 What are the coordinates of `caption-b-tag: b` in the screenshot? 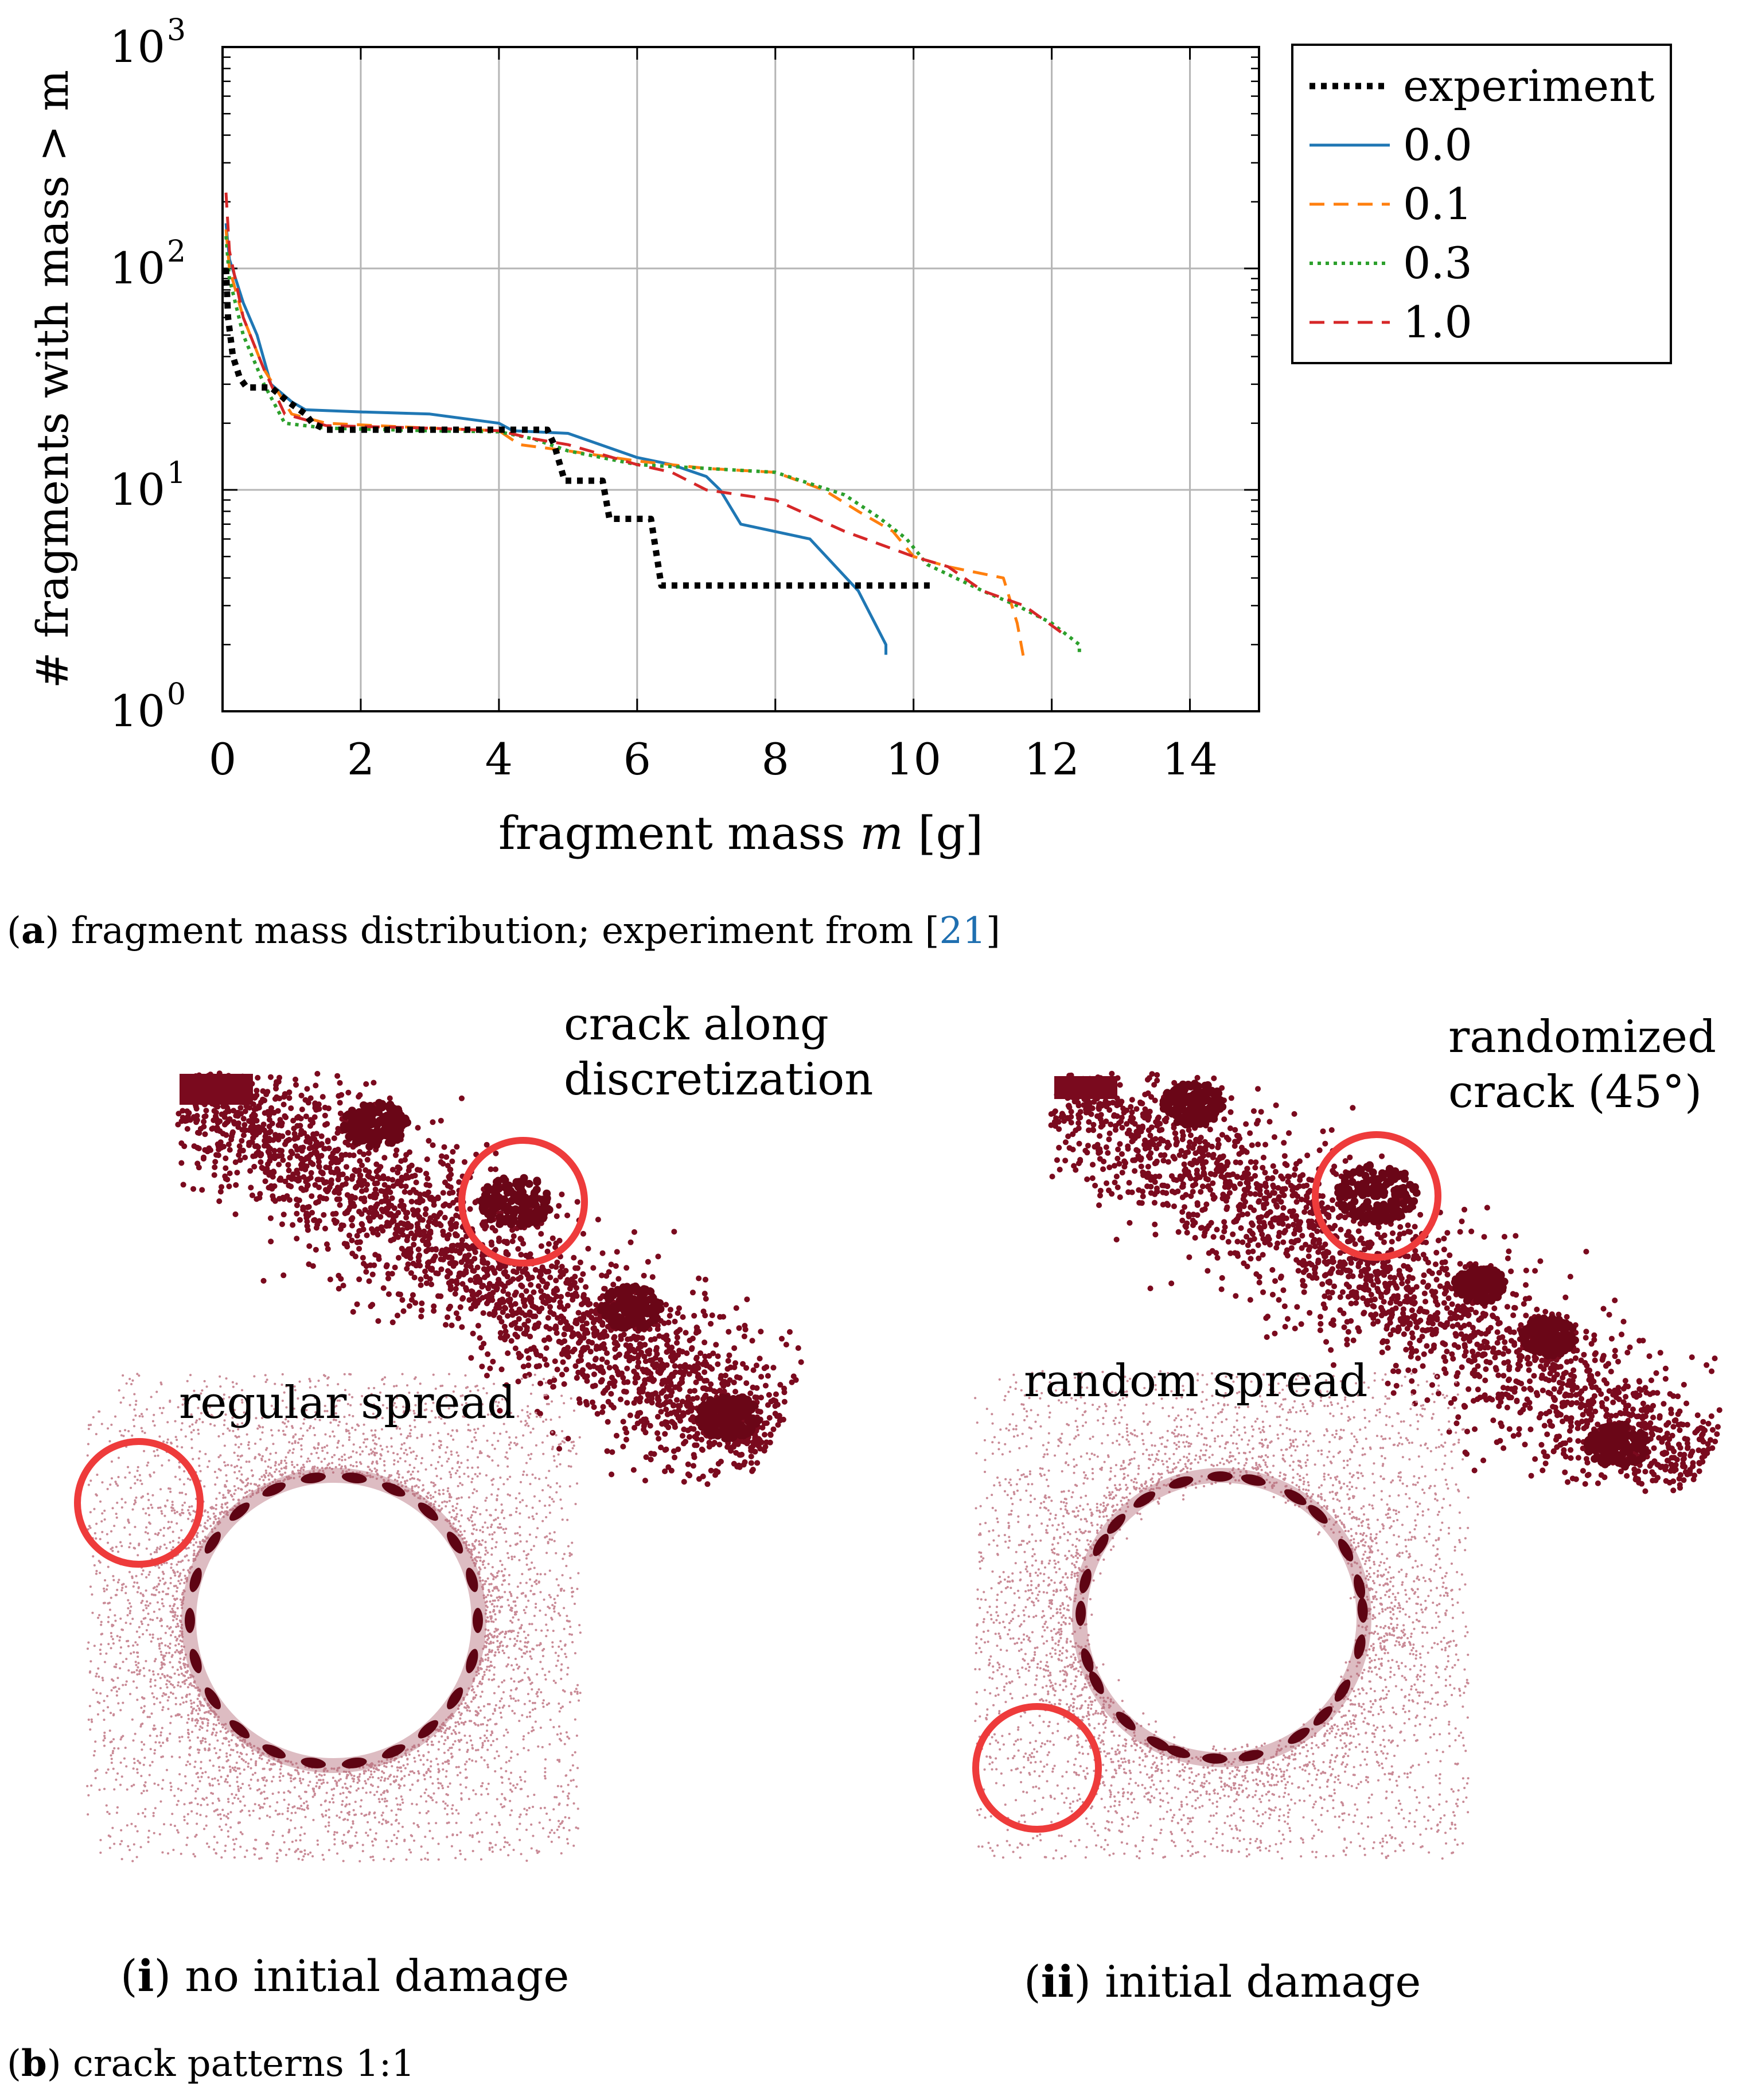 It's located at (34, 2063).